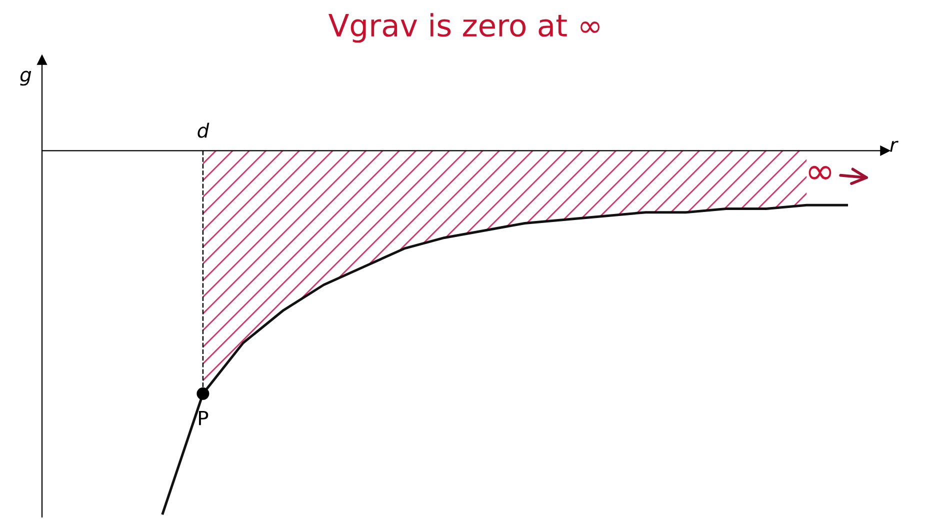 Image resolution: width=931 pixels, height=519 pixels. Describe the element at coordinates (894, 146) in the screenshot. I see `x-axis-title: r` at that location.